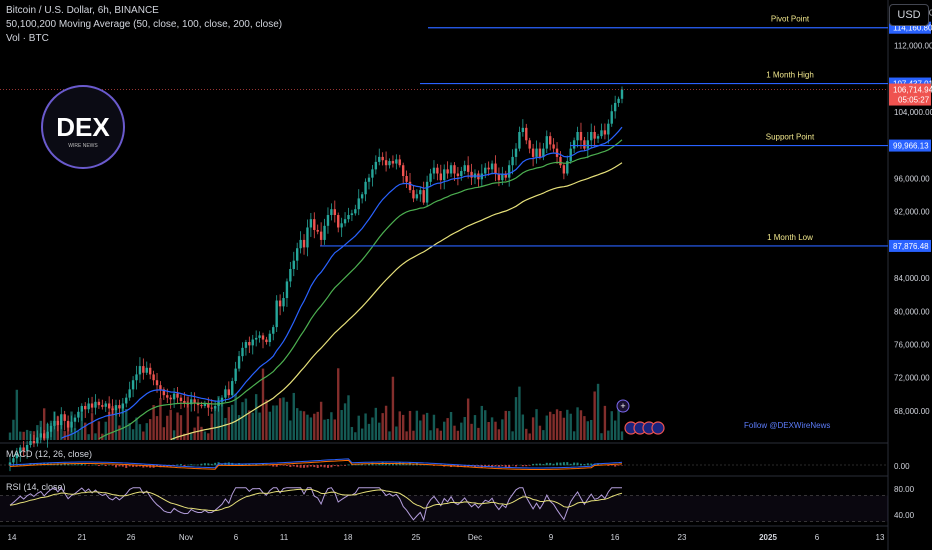 This screenshot has width=932, height=550. I want to click on time-tick-label: 25, so click(416, 537).